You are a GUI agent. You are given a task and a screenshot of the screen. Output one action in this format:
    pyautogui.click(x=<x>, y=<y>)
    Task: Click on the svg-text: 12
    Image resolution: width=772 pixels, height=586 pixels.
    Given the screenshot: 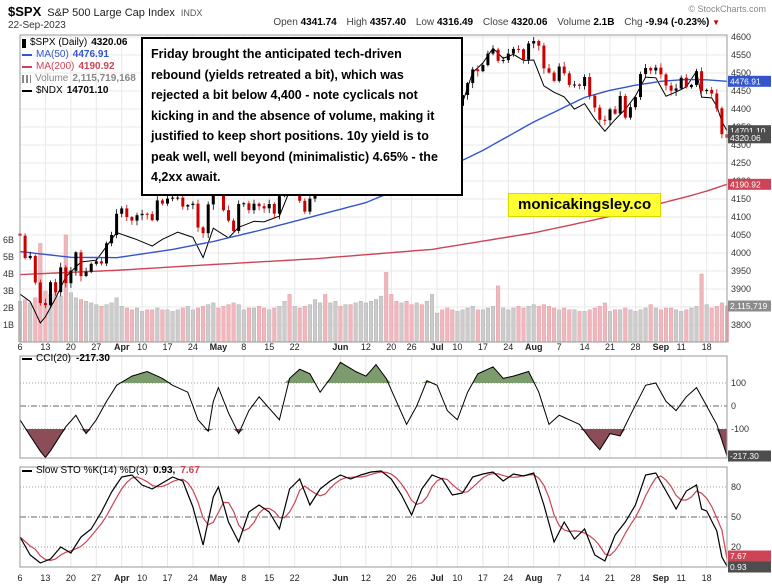 What is the action you would take?
    pyautogui.click(x=366, y=578)
    